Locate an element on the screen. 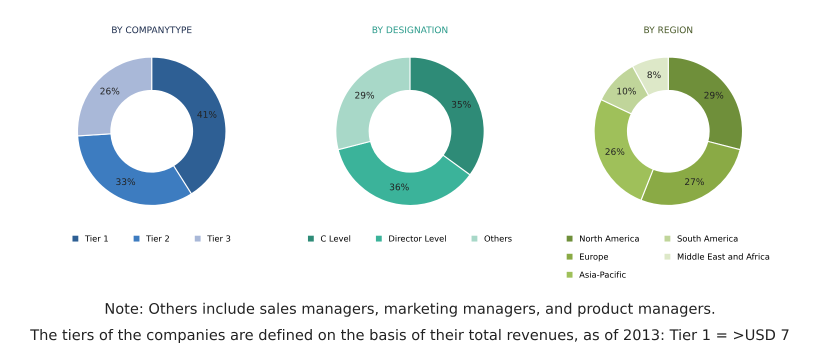  chart-title: BY REGION is located at coordinates (668, 30).